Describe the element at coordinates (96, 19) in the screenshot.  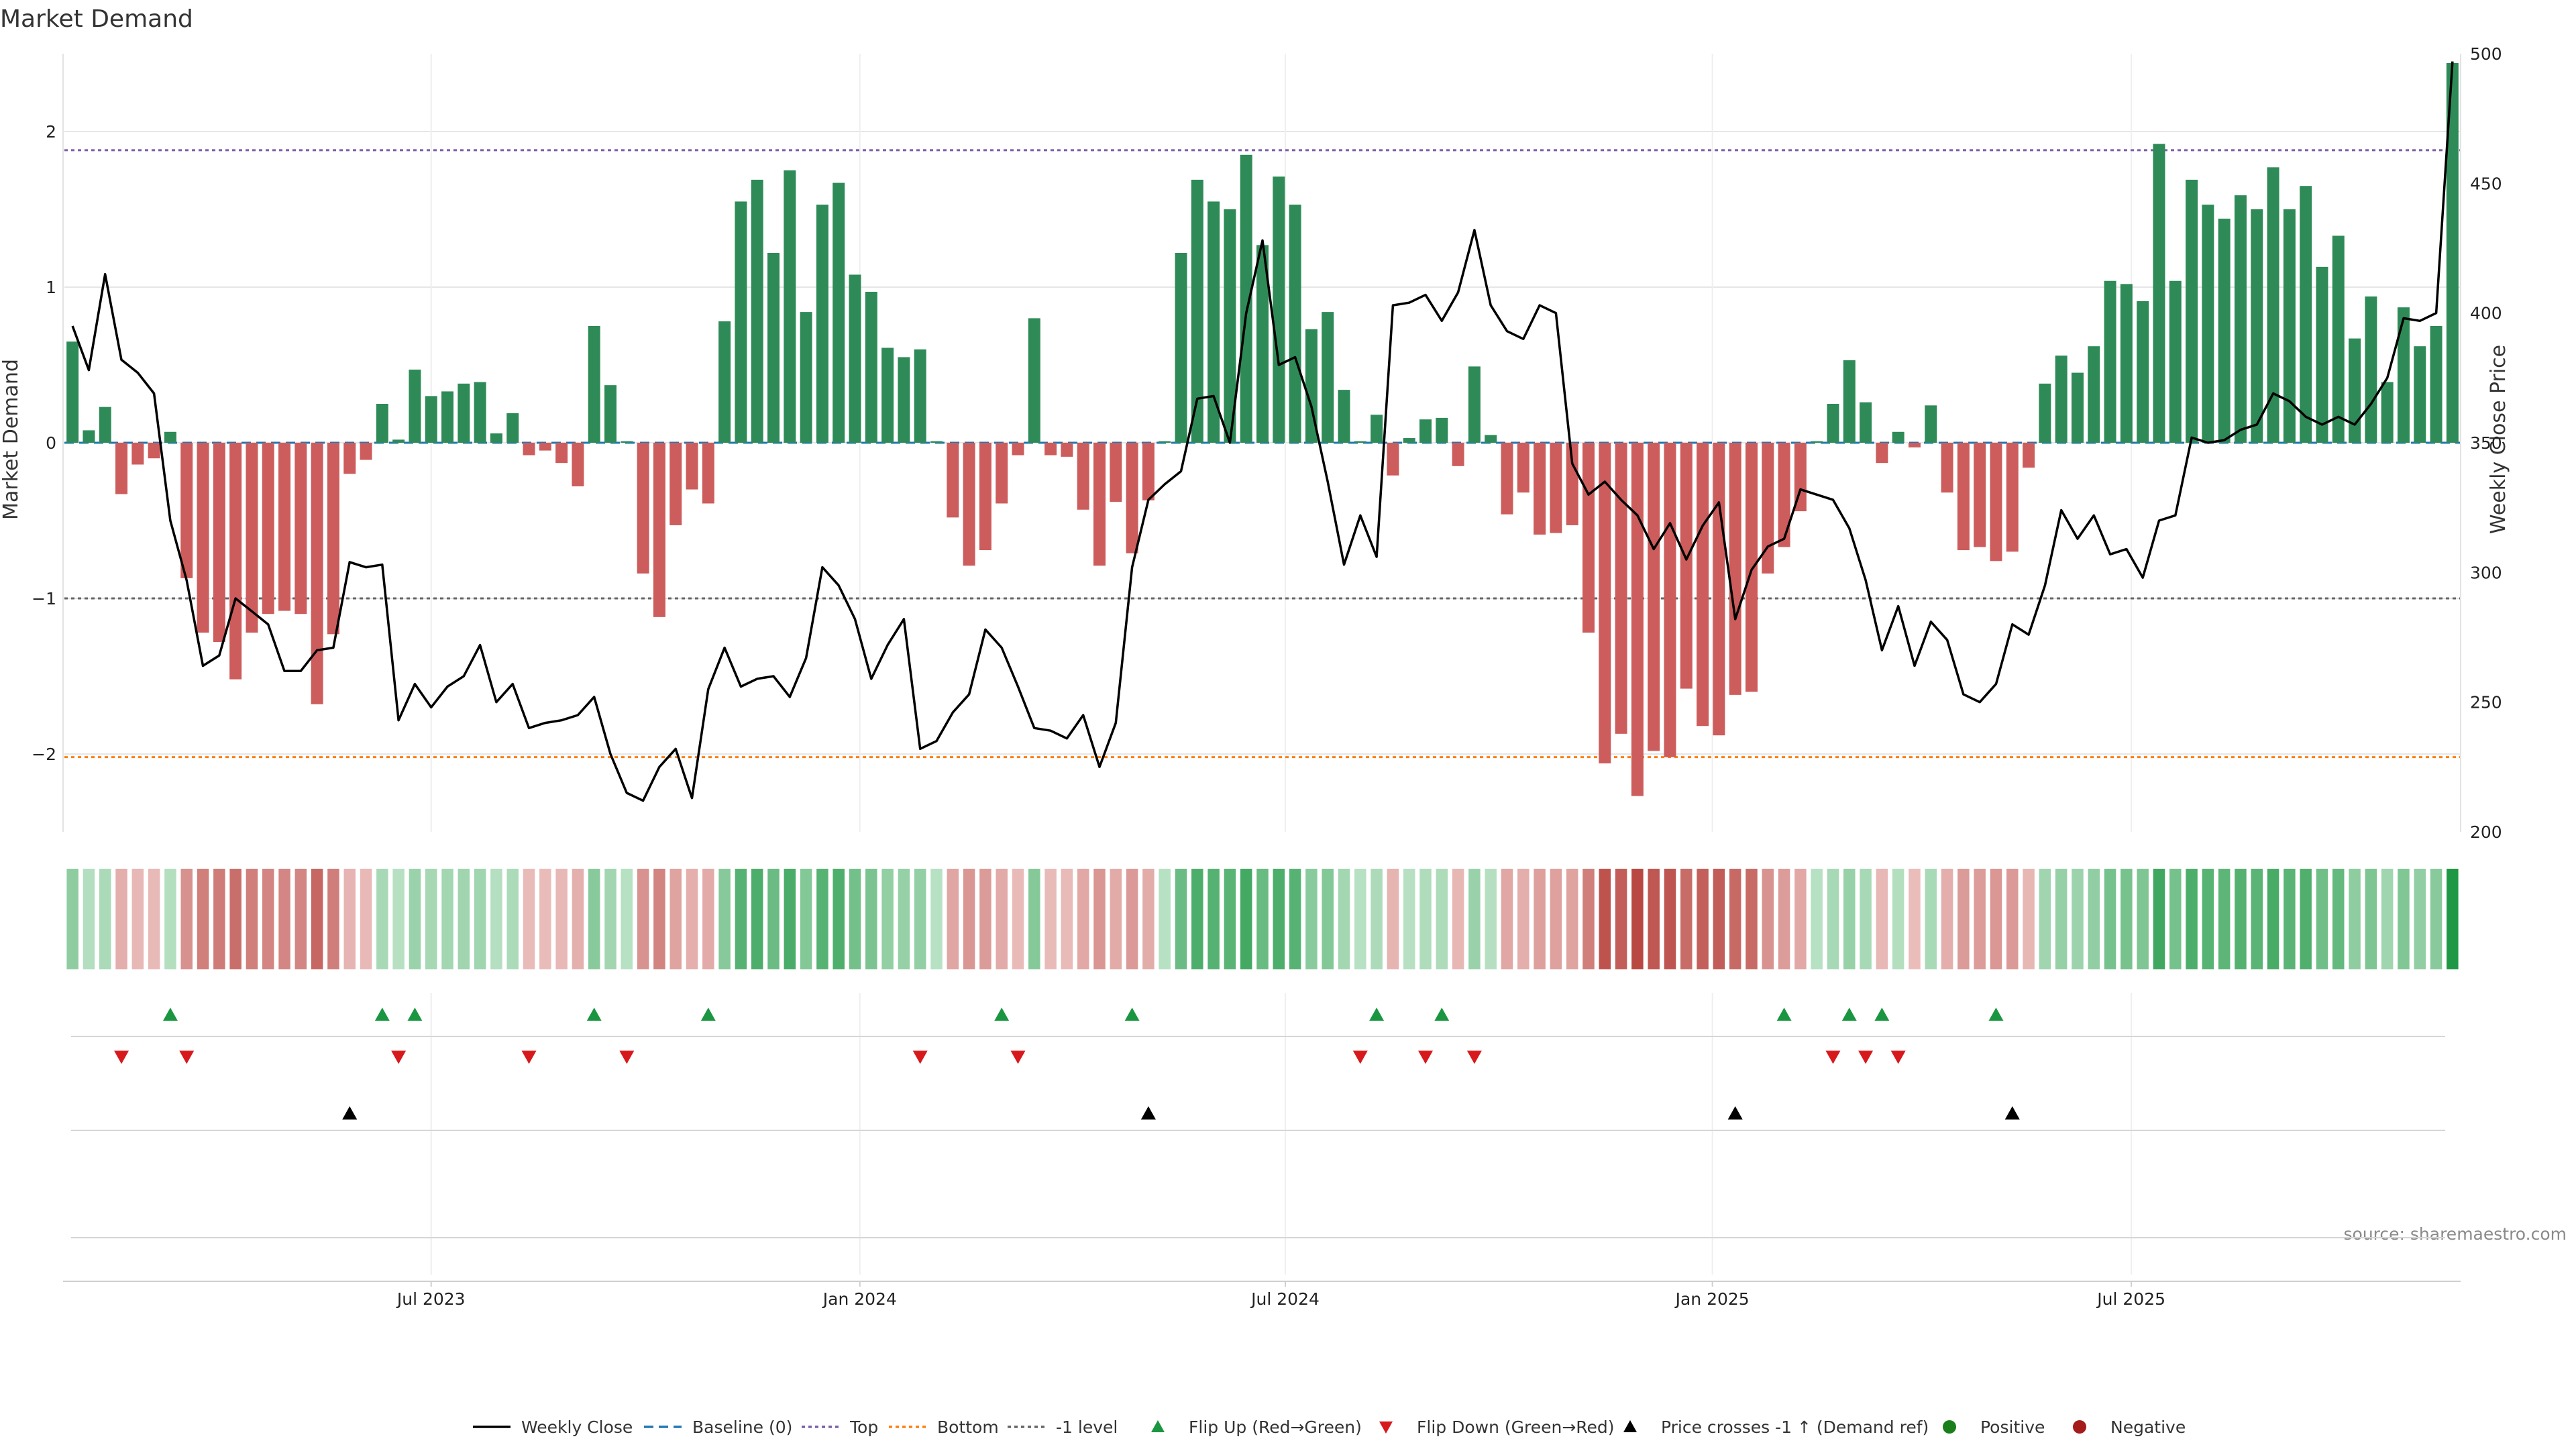
I see `chart-title: Market Demand` at that location.